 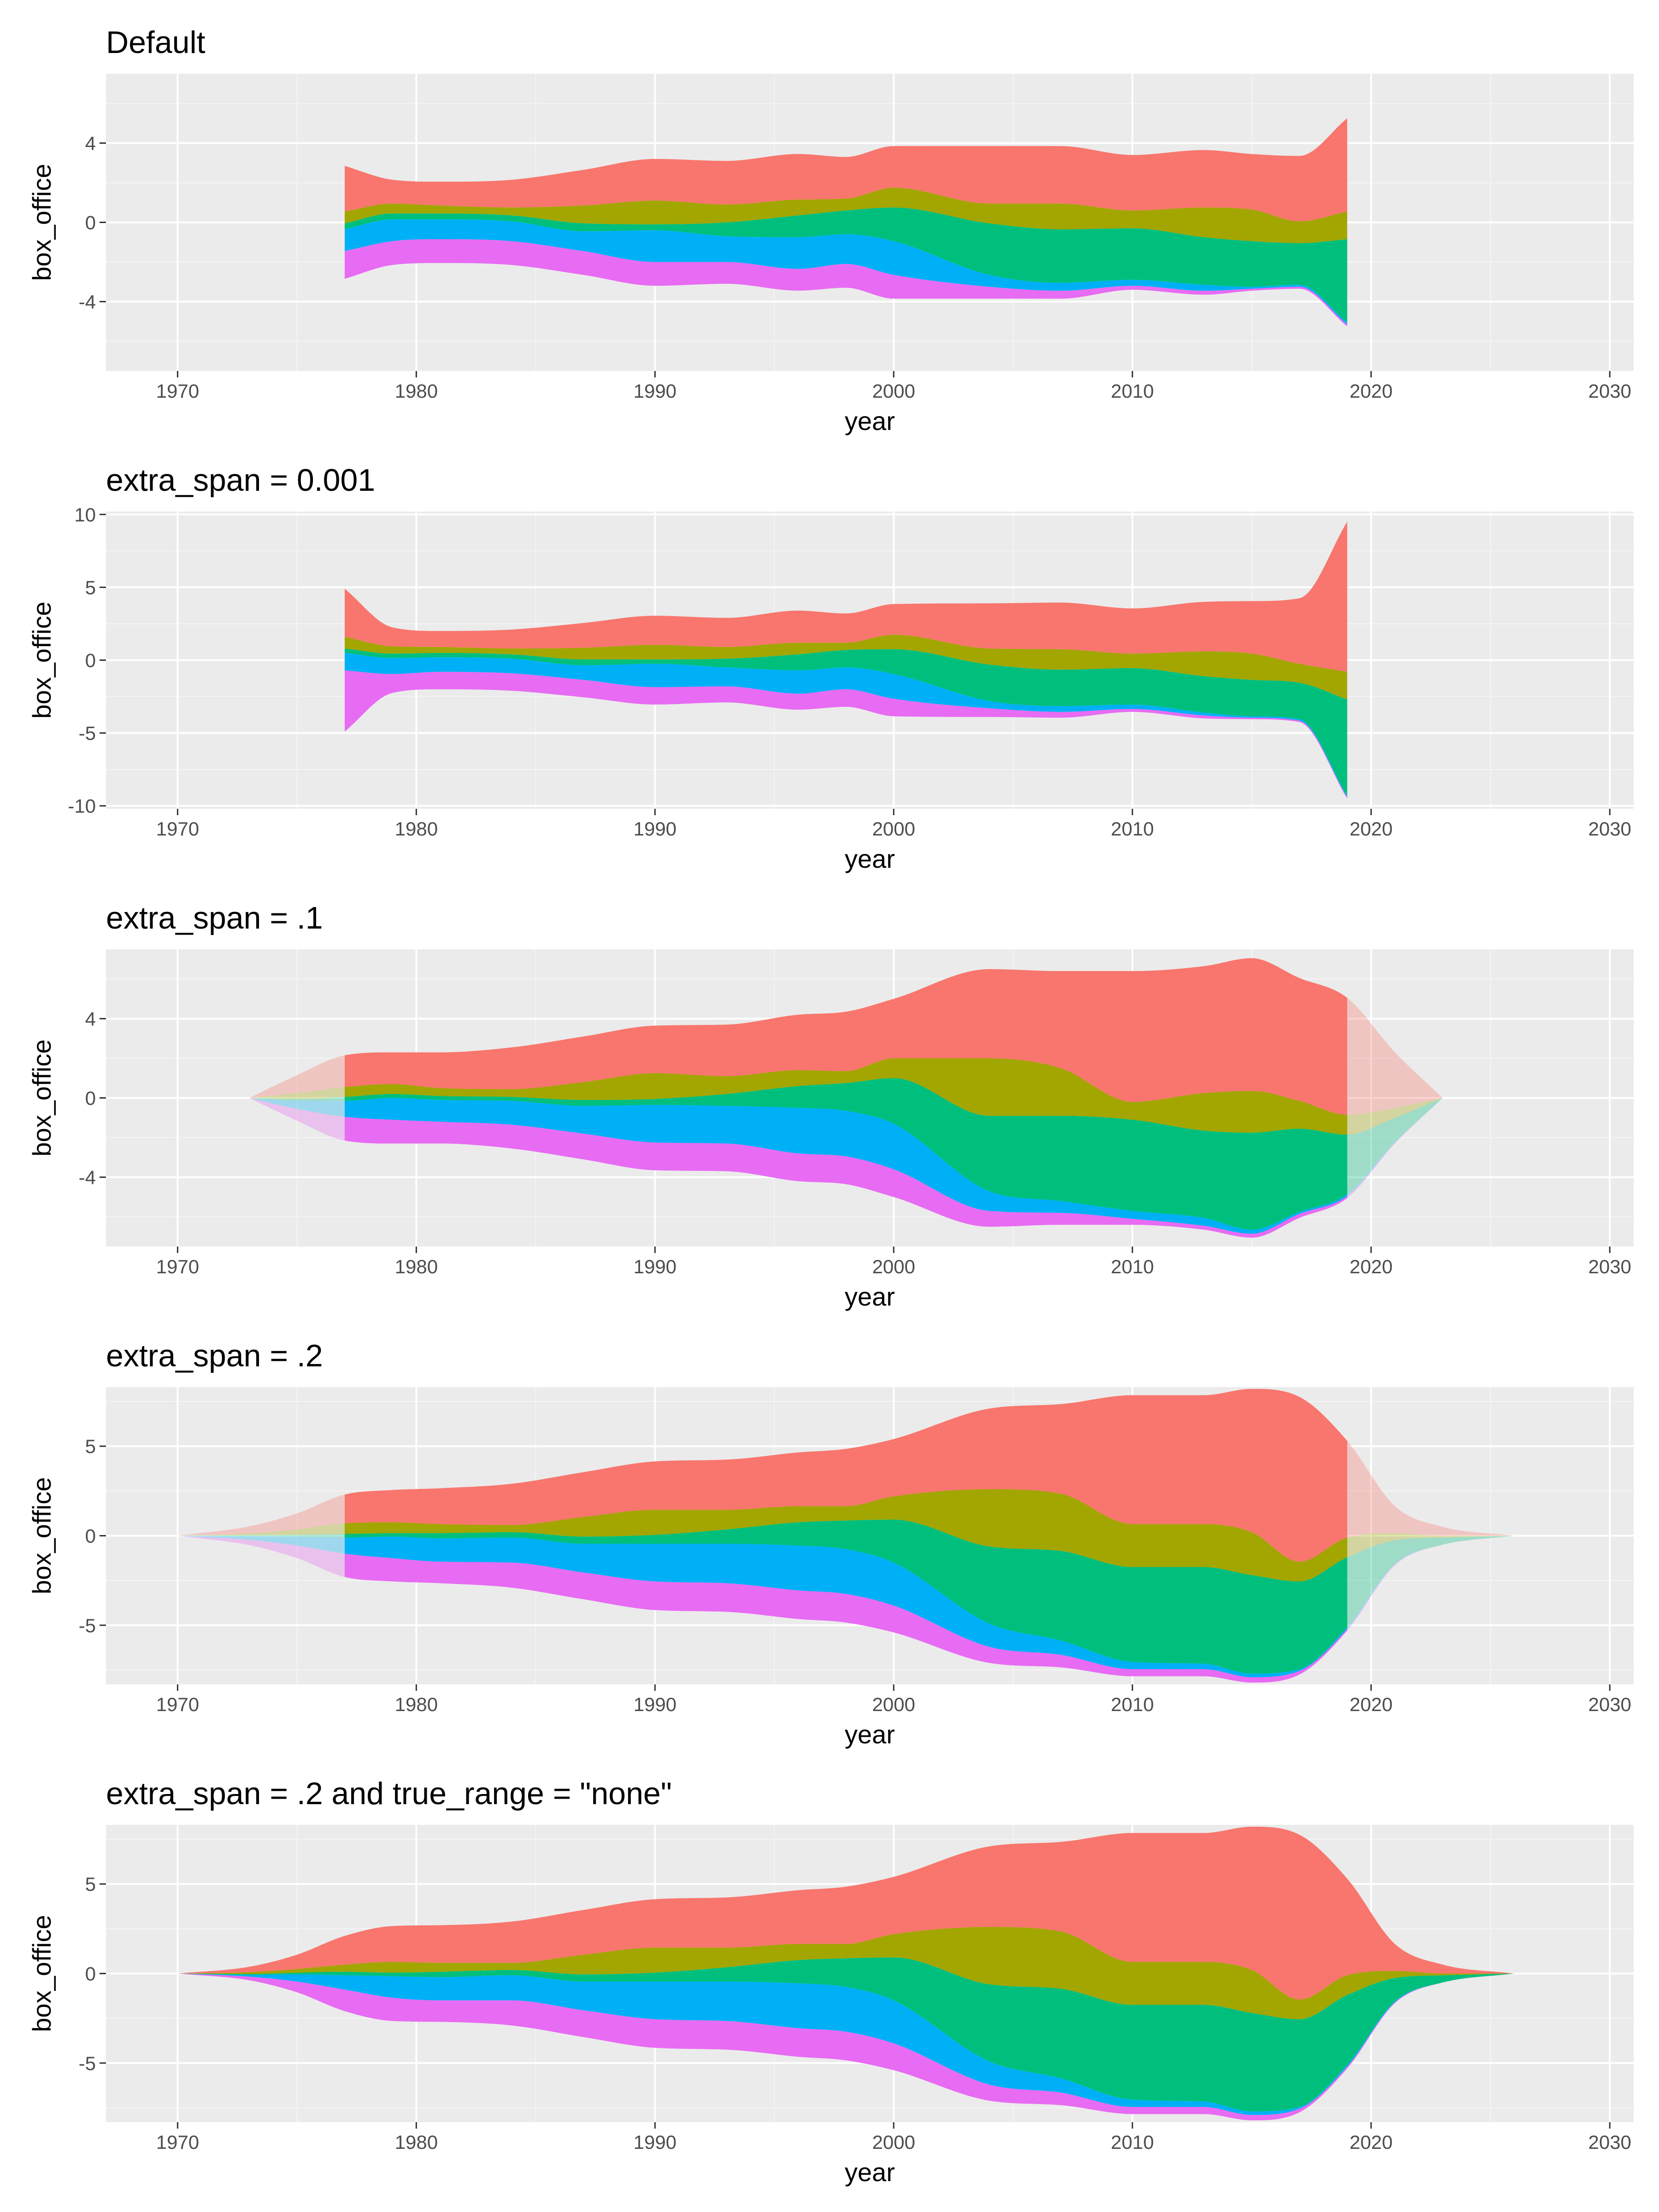 I want to click on chart-title: extra_span = .2, so click(x=214, y=1355).